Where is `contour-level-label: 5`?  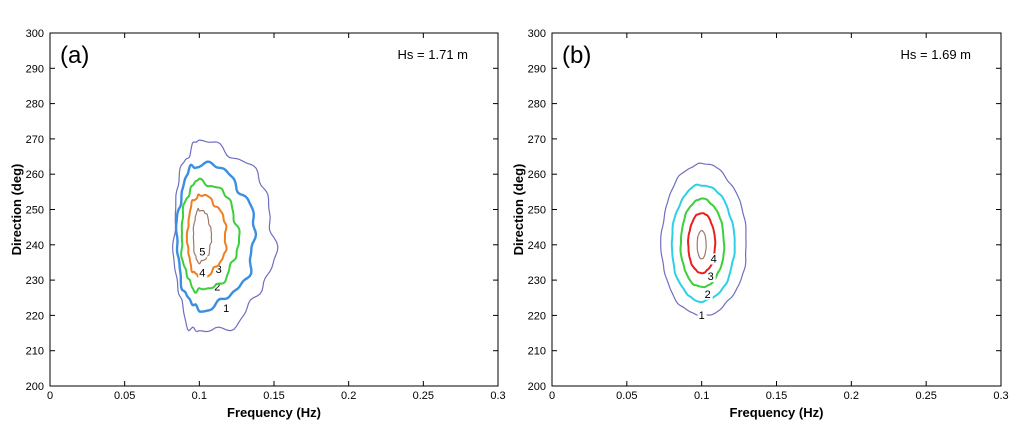 contour-level-label: 5 is located at coordinates (202, 252).